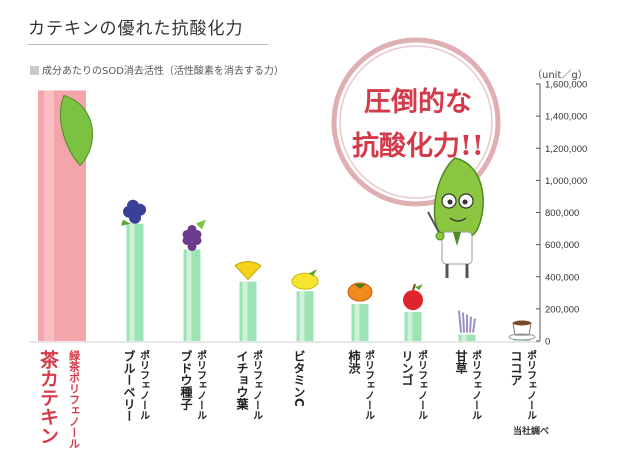 Image resolution: width=624 pixels, height=466 pixels. I want to click on category-label: リンゴ, so click(407, 368).